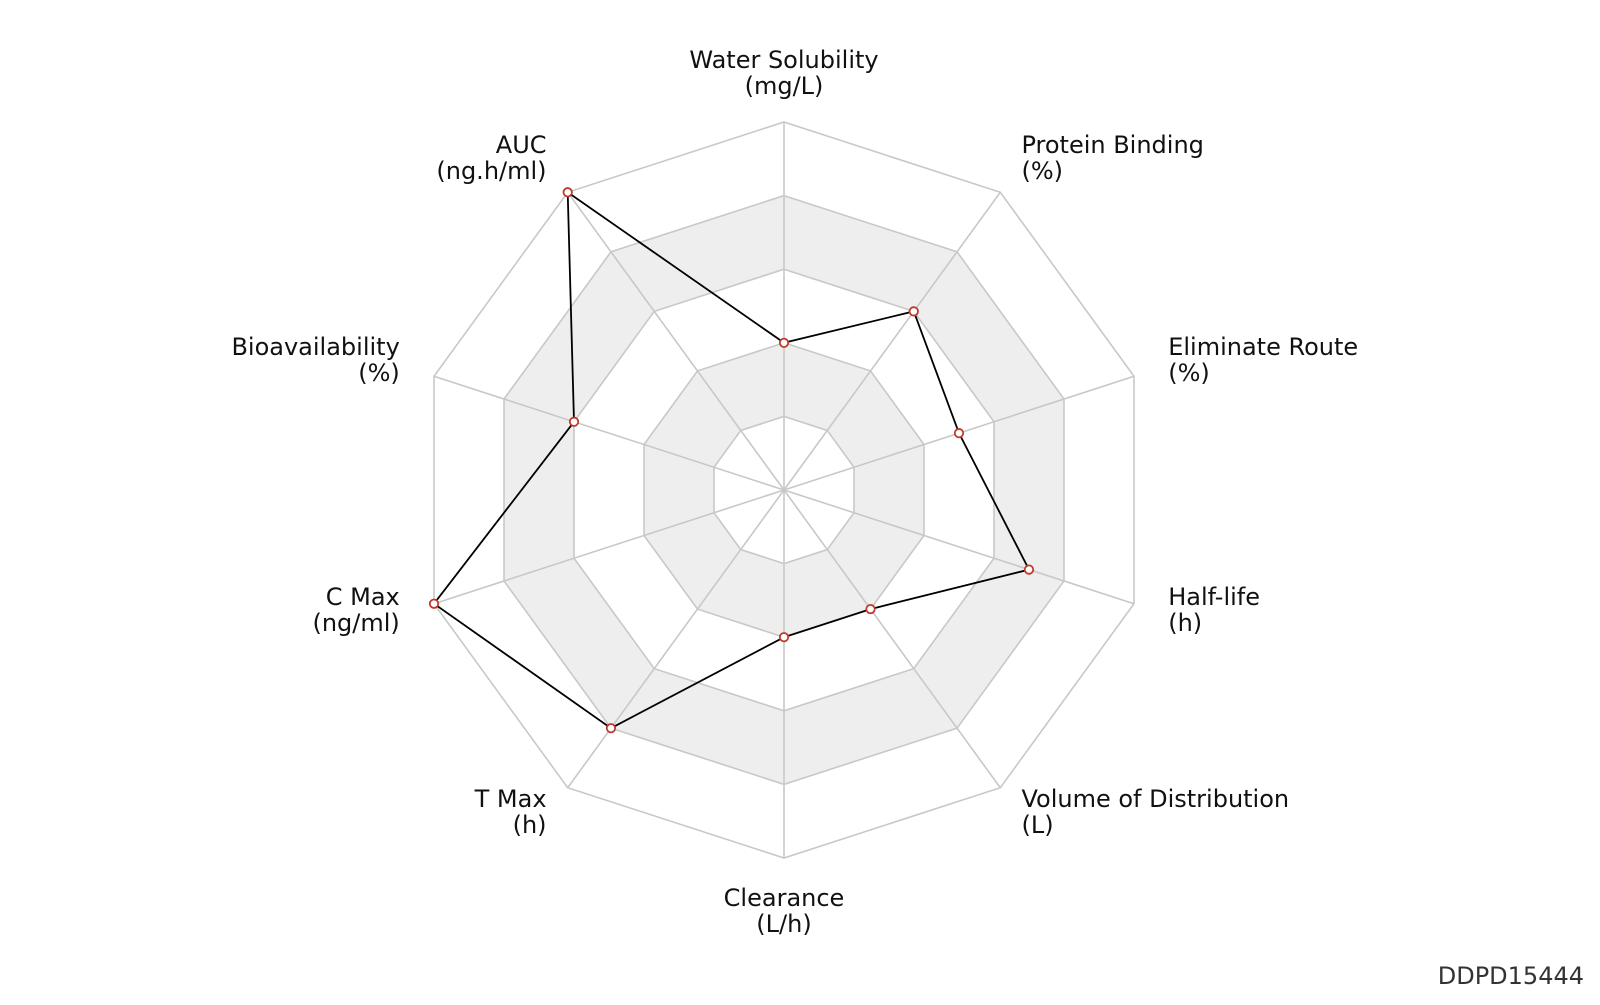  Describe the element at coordinates (521, 145) in the screenshot. I see `axis-label: AUC` at that location.